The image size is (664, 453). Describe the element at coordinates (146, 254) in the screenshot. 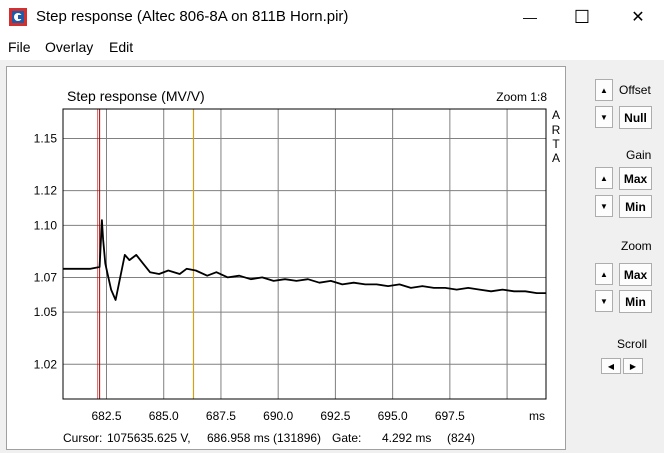

I see `cursor-markers` at that location.